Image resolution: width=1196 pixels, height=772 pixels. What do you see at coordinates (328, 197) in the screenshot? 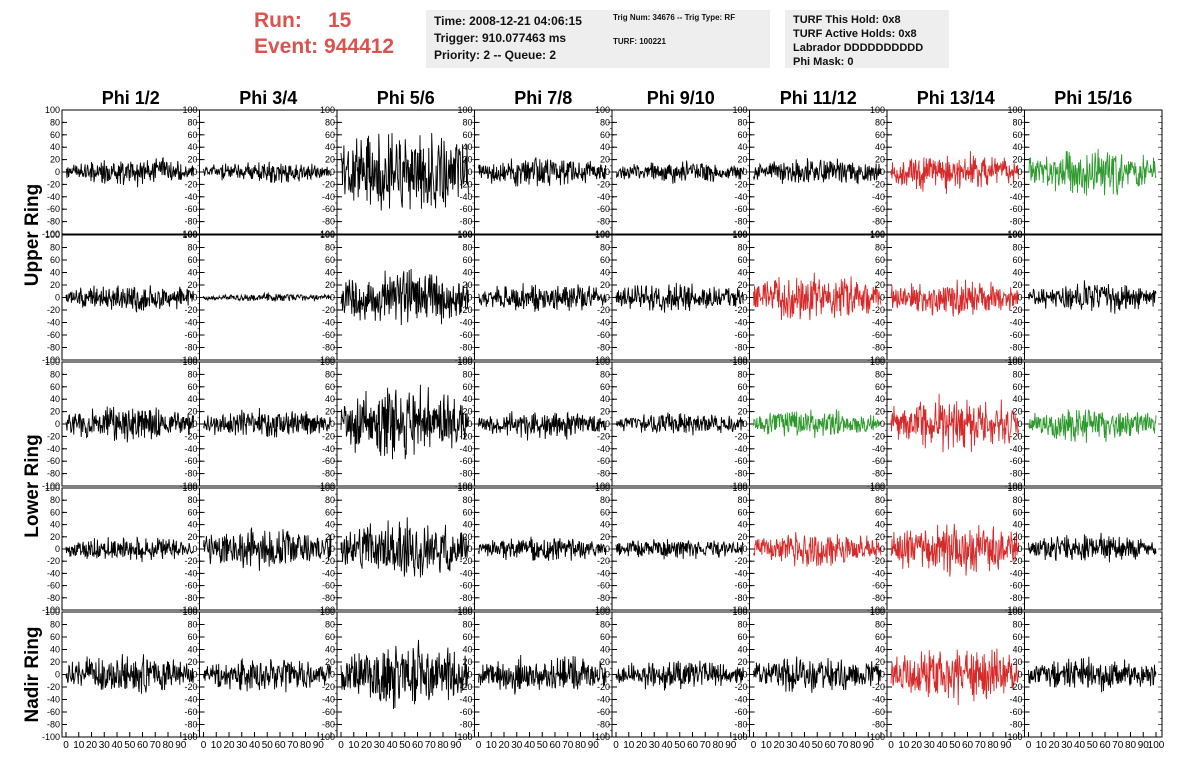
I see `y-tick-label: -40` at bounding box center [328, 197].